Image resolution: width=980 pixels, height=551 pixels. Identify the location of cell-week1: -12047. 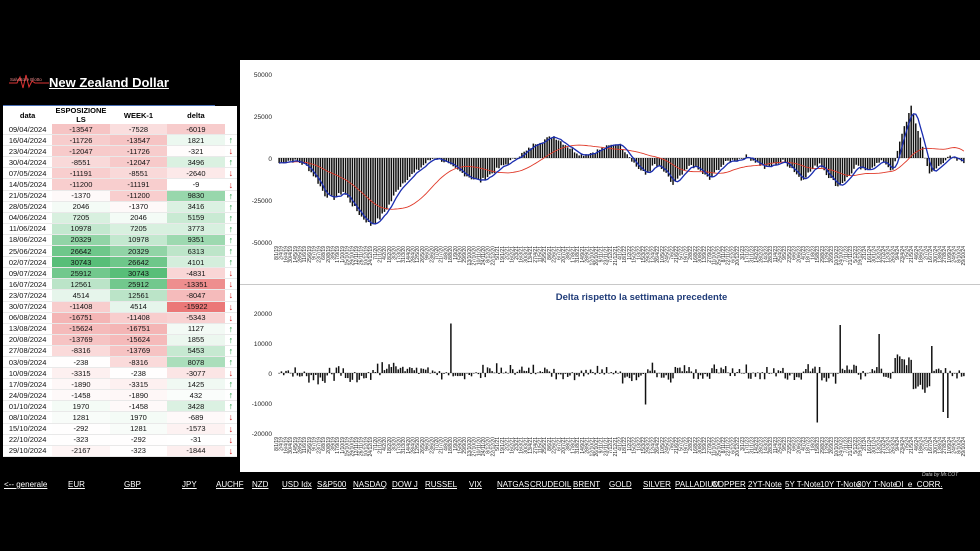
(138, 162).